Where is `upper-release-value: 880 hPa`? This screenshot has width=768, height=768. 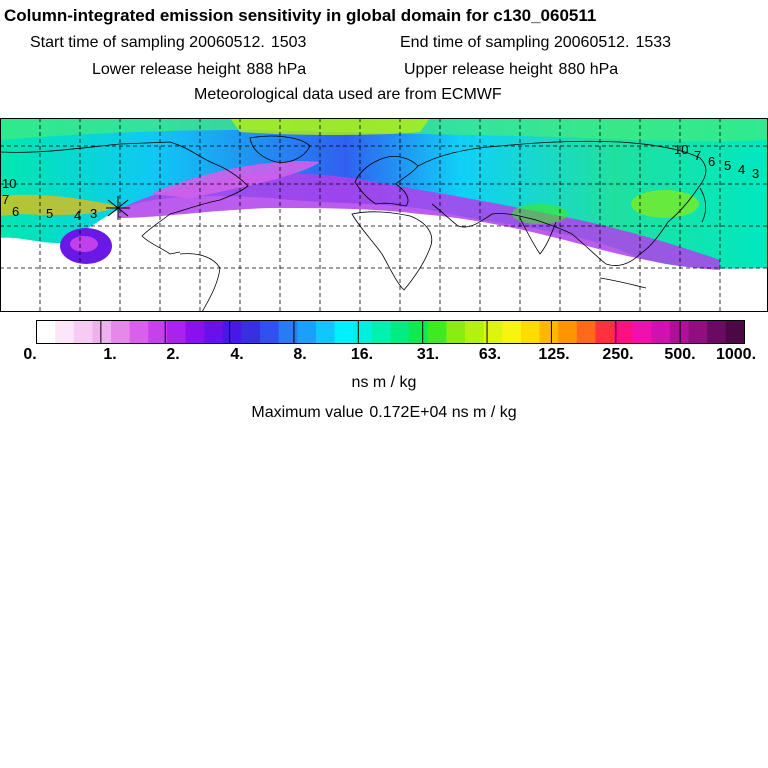
upper-release-value: 880 hPa is located at coordinates (588, 69).